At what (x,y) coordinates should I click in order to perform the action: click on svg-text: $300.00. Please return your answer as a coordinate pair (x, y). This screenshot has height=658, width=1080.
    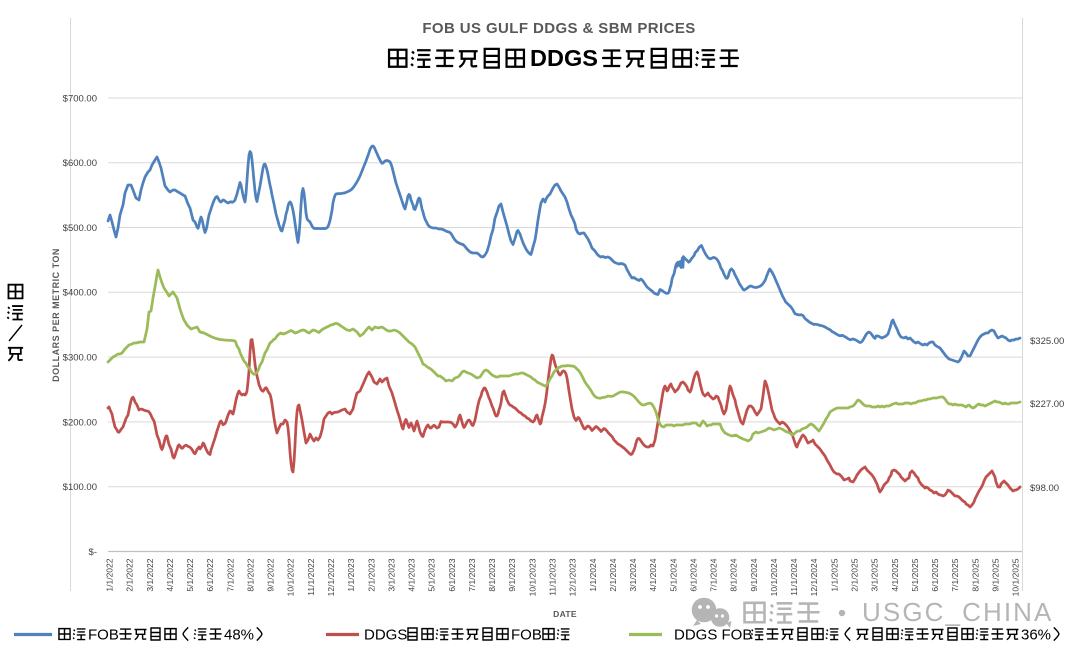
    Looking at the image, I should click on (80, 358).